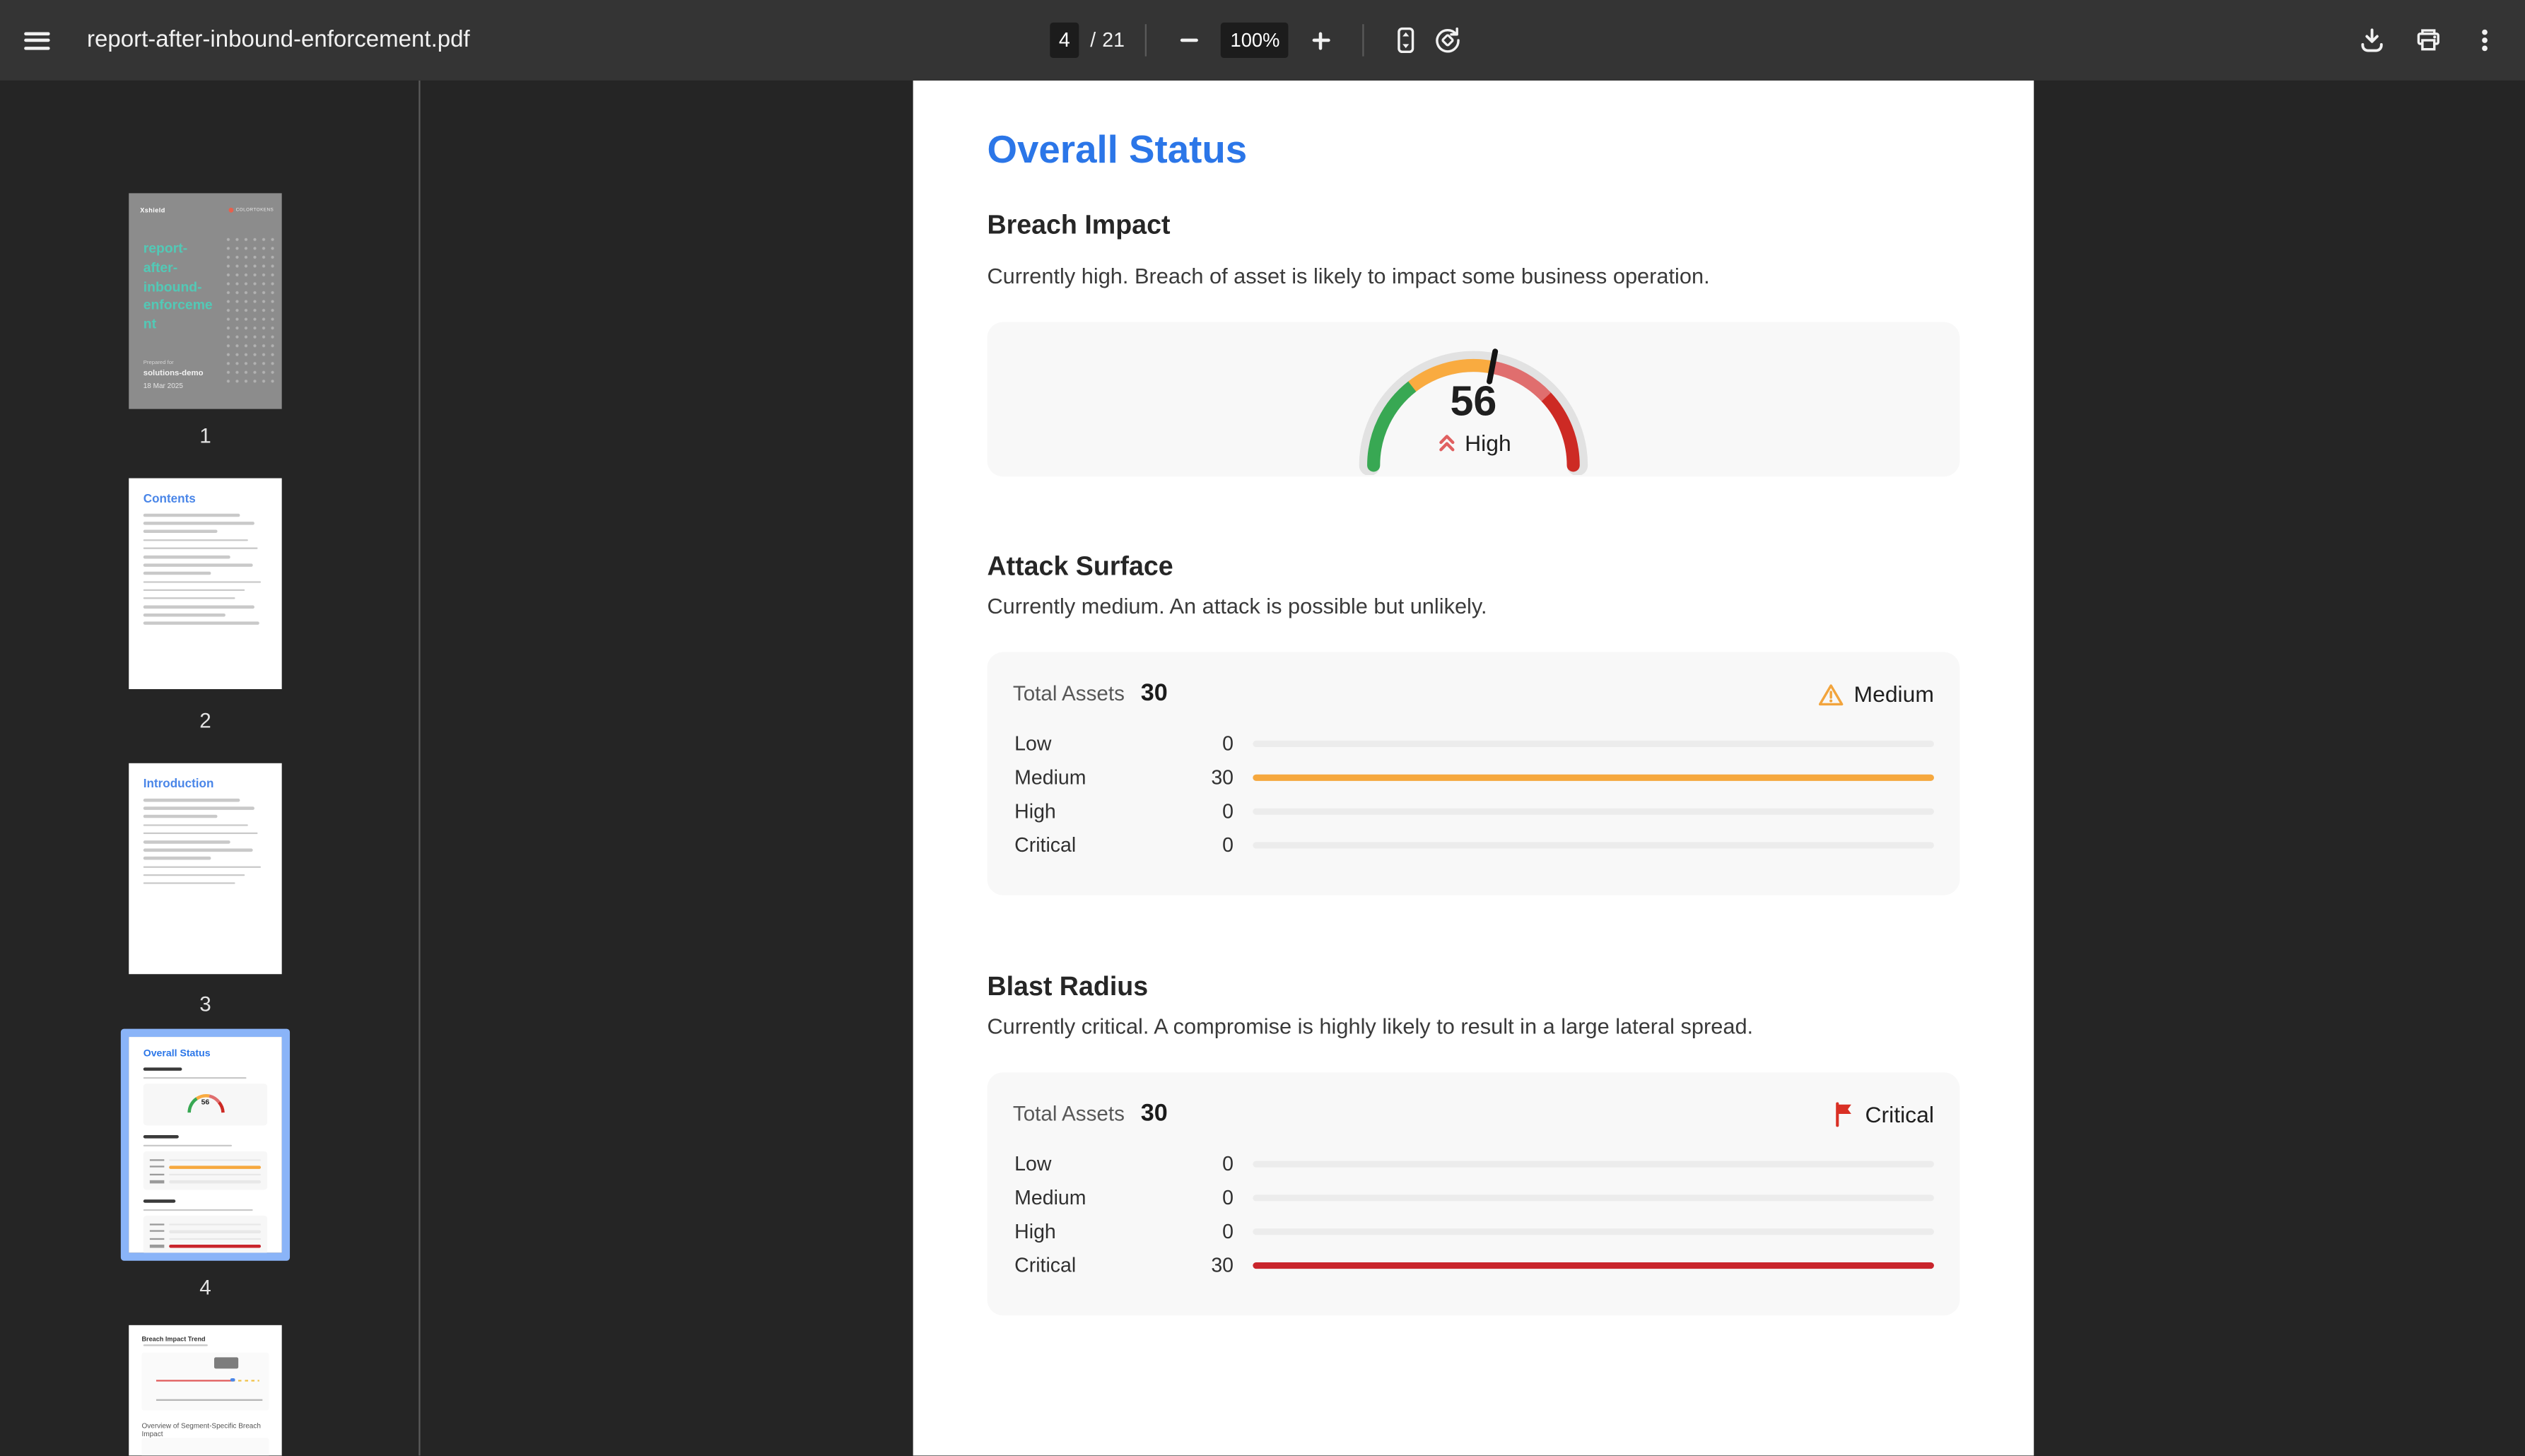  I want to click on gauge-status-label: High, so click(1488, 443).